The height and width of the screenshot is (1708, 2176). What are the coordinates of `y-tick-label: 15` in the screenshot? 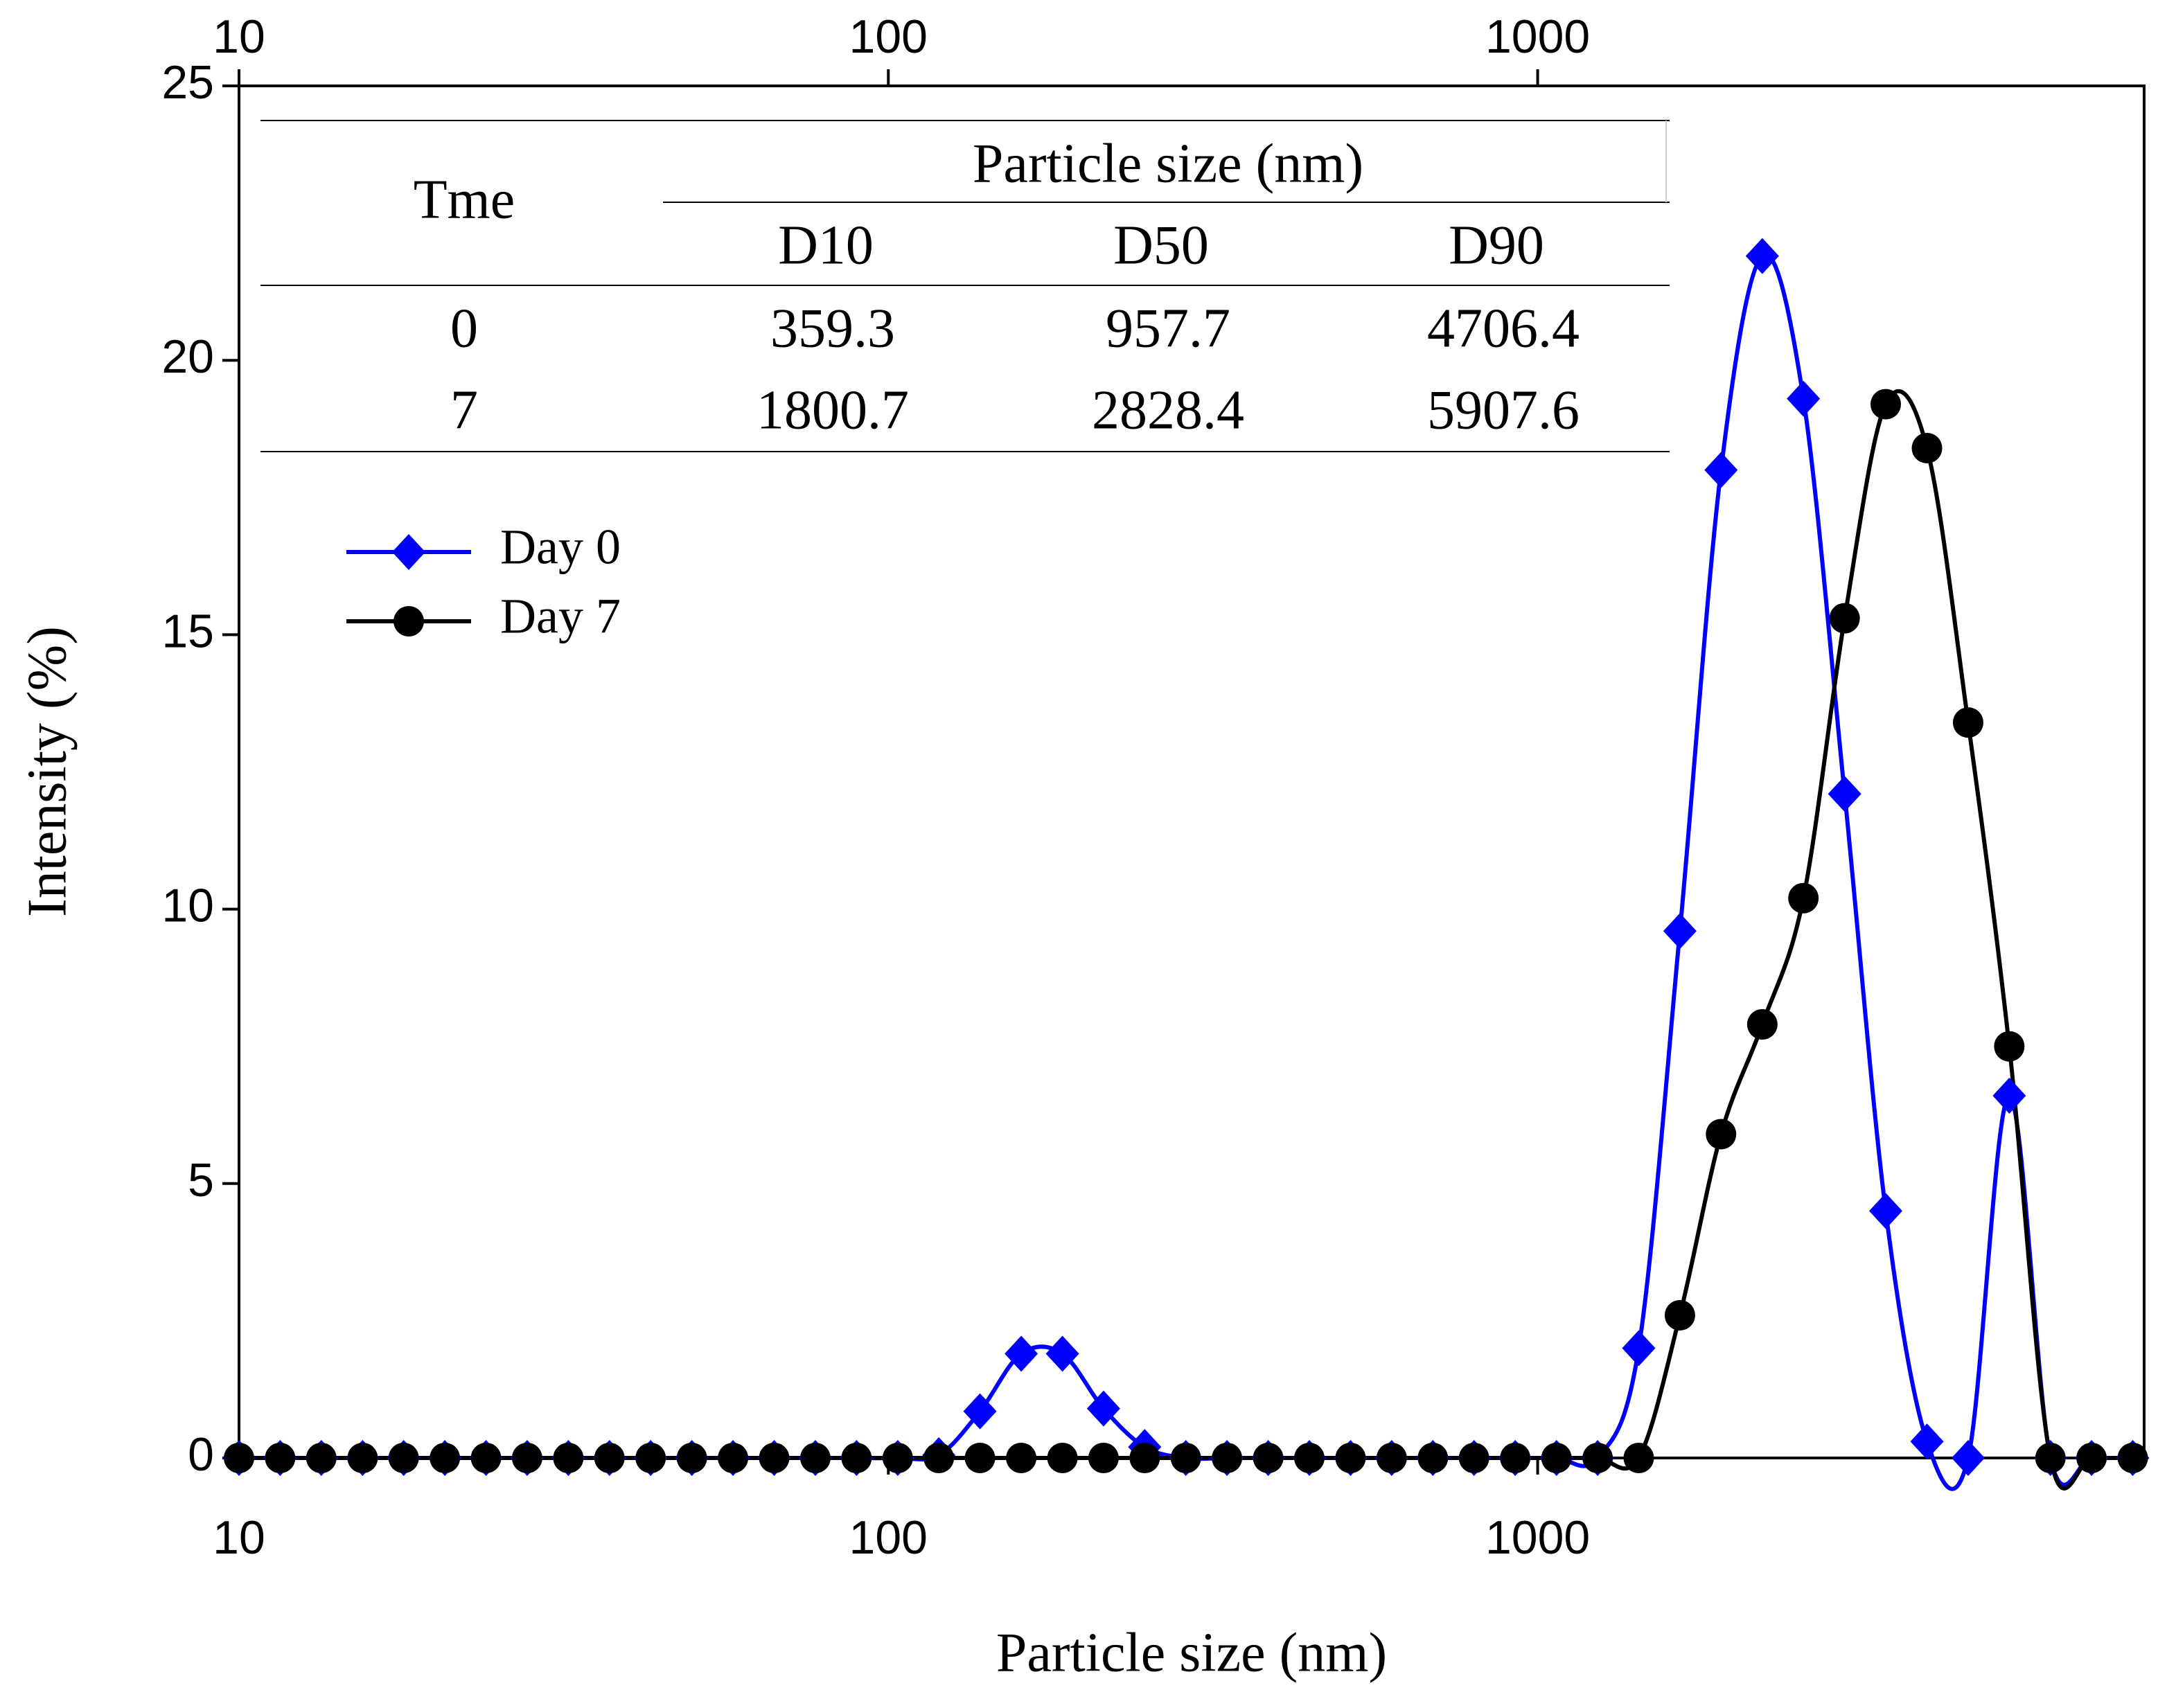 It's located at (187, 631).